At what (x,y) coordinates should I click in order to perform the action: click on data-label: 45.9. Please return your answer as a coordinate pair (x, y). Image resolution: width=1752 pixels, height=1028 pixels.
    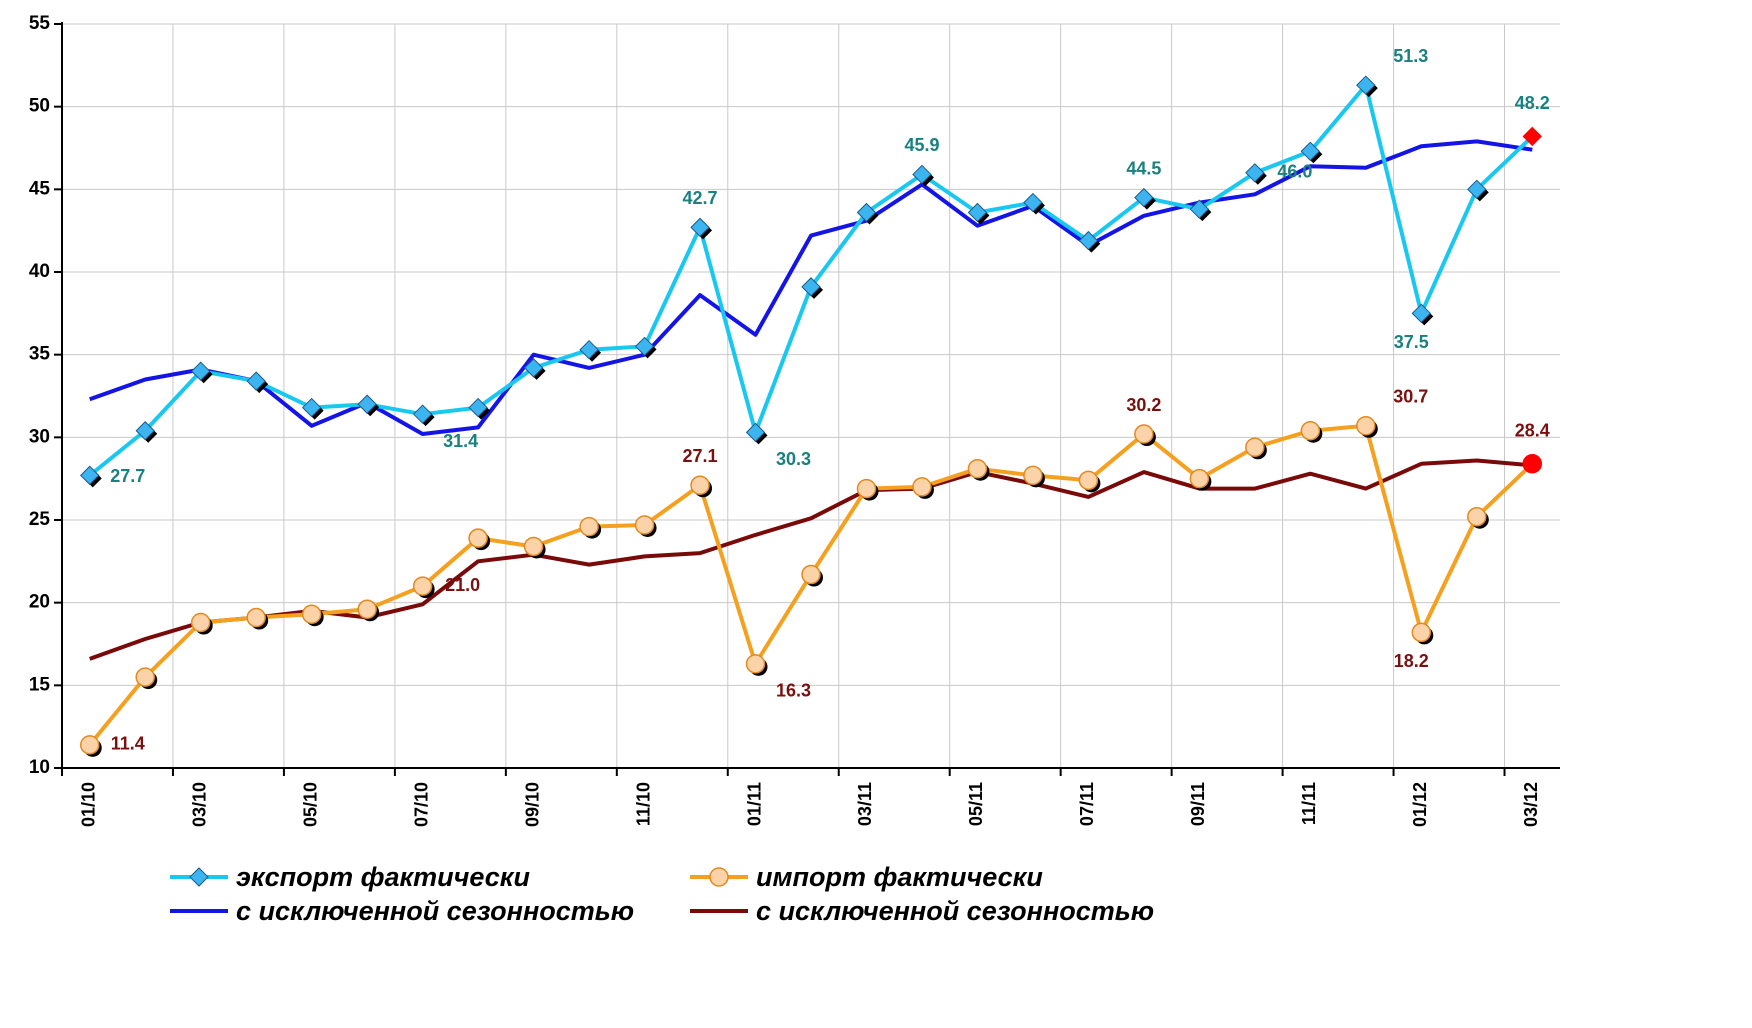
    Looking at the image, I should click on (921, 145).